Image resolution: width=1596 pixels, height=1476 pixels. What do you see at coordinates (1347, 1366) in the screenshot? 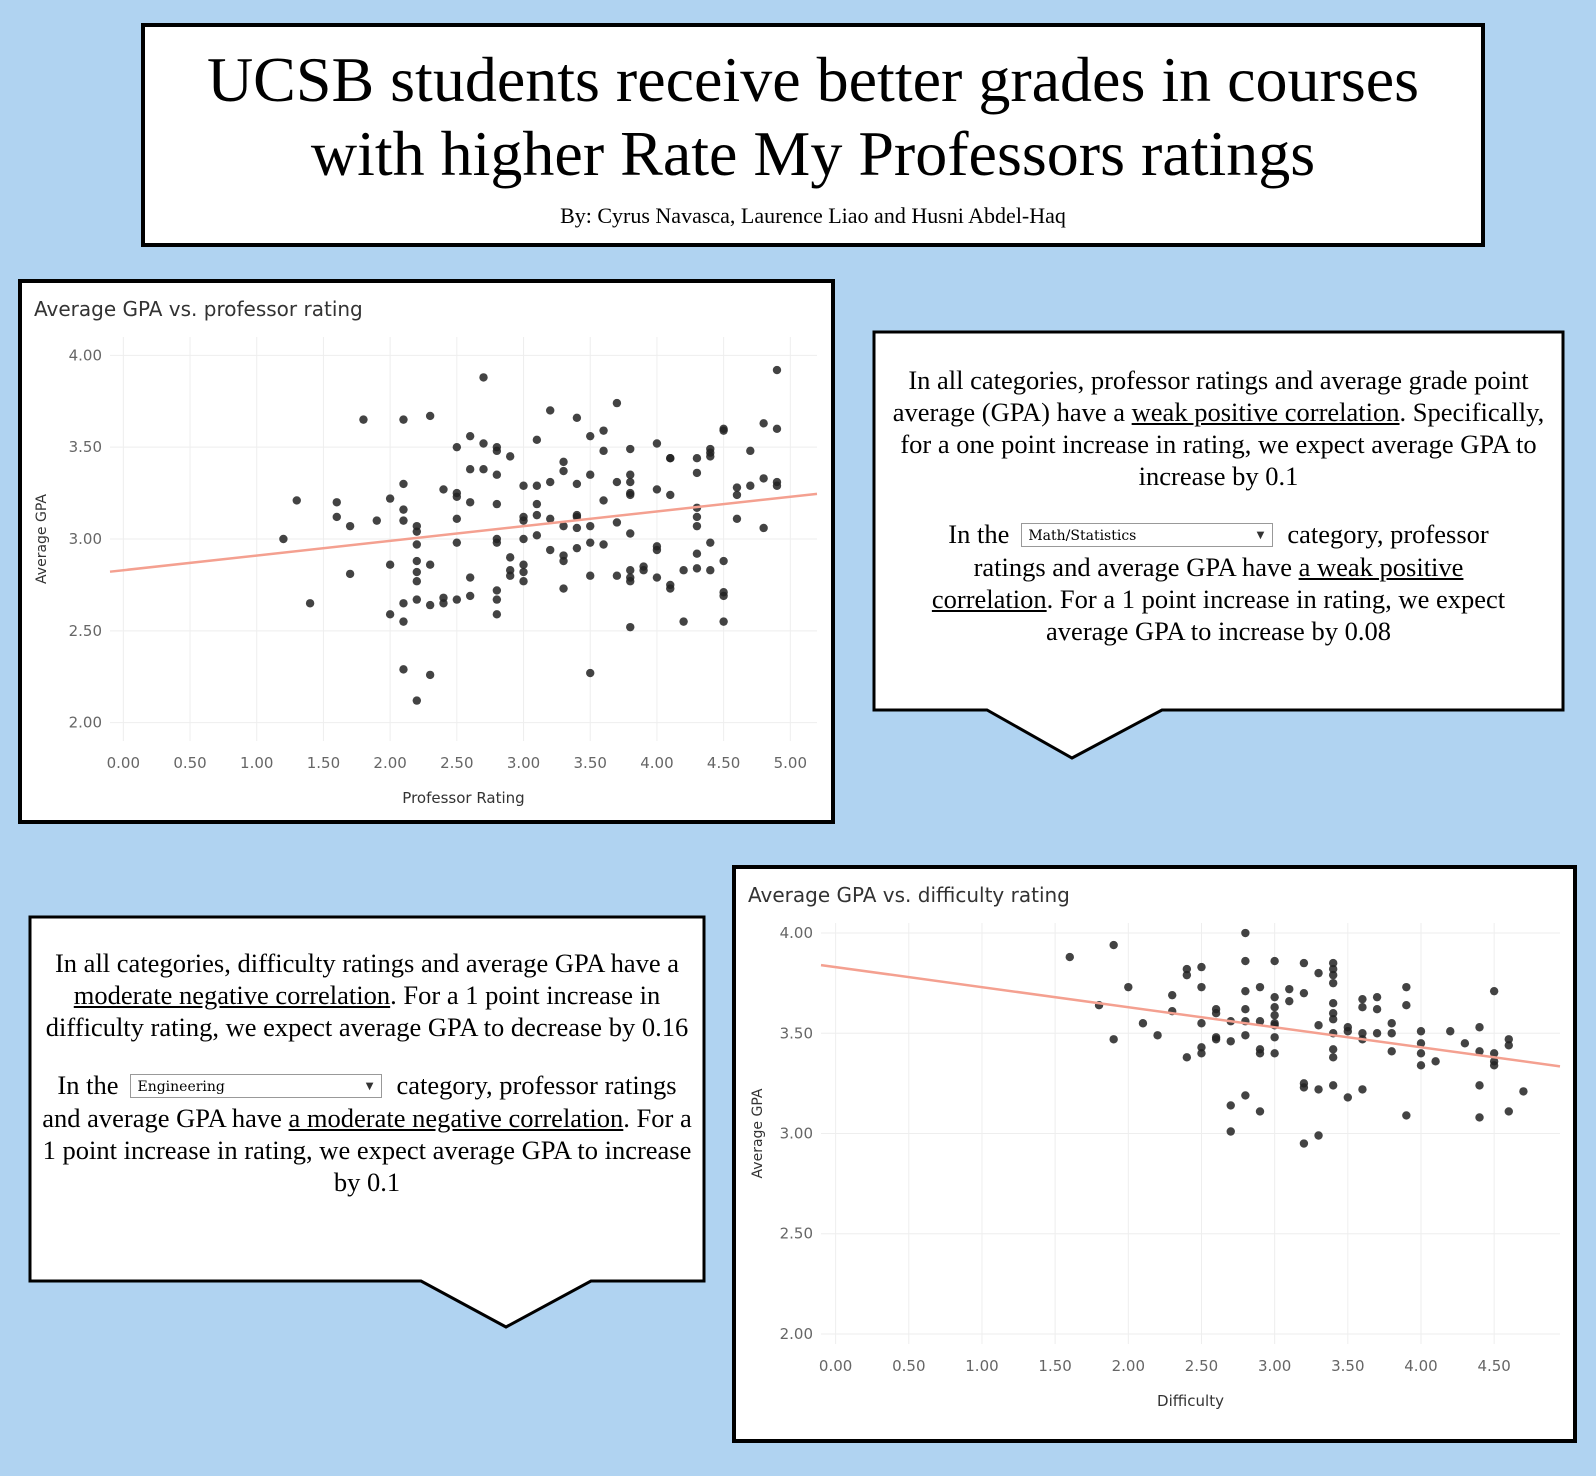
I see `x-tick-label: 3.50` at bounding box center [1347, 1366].